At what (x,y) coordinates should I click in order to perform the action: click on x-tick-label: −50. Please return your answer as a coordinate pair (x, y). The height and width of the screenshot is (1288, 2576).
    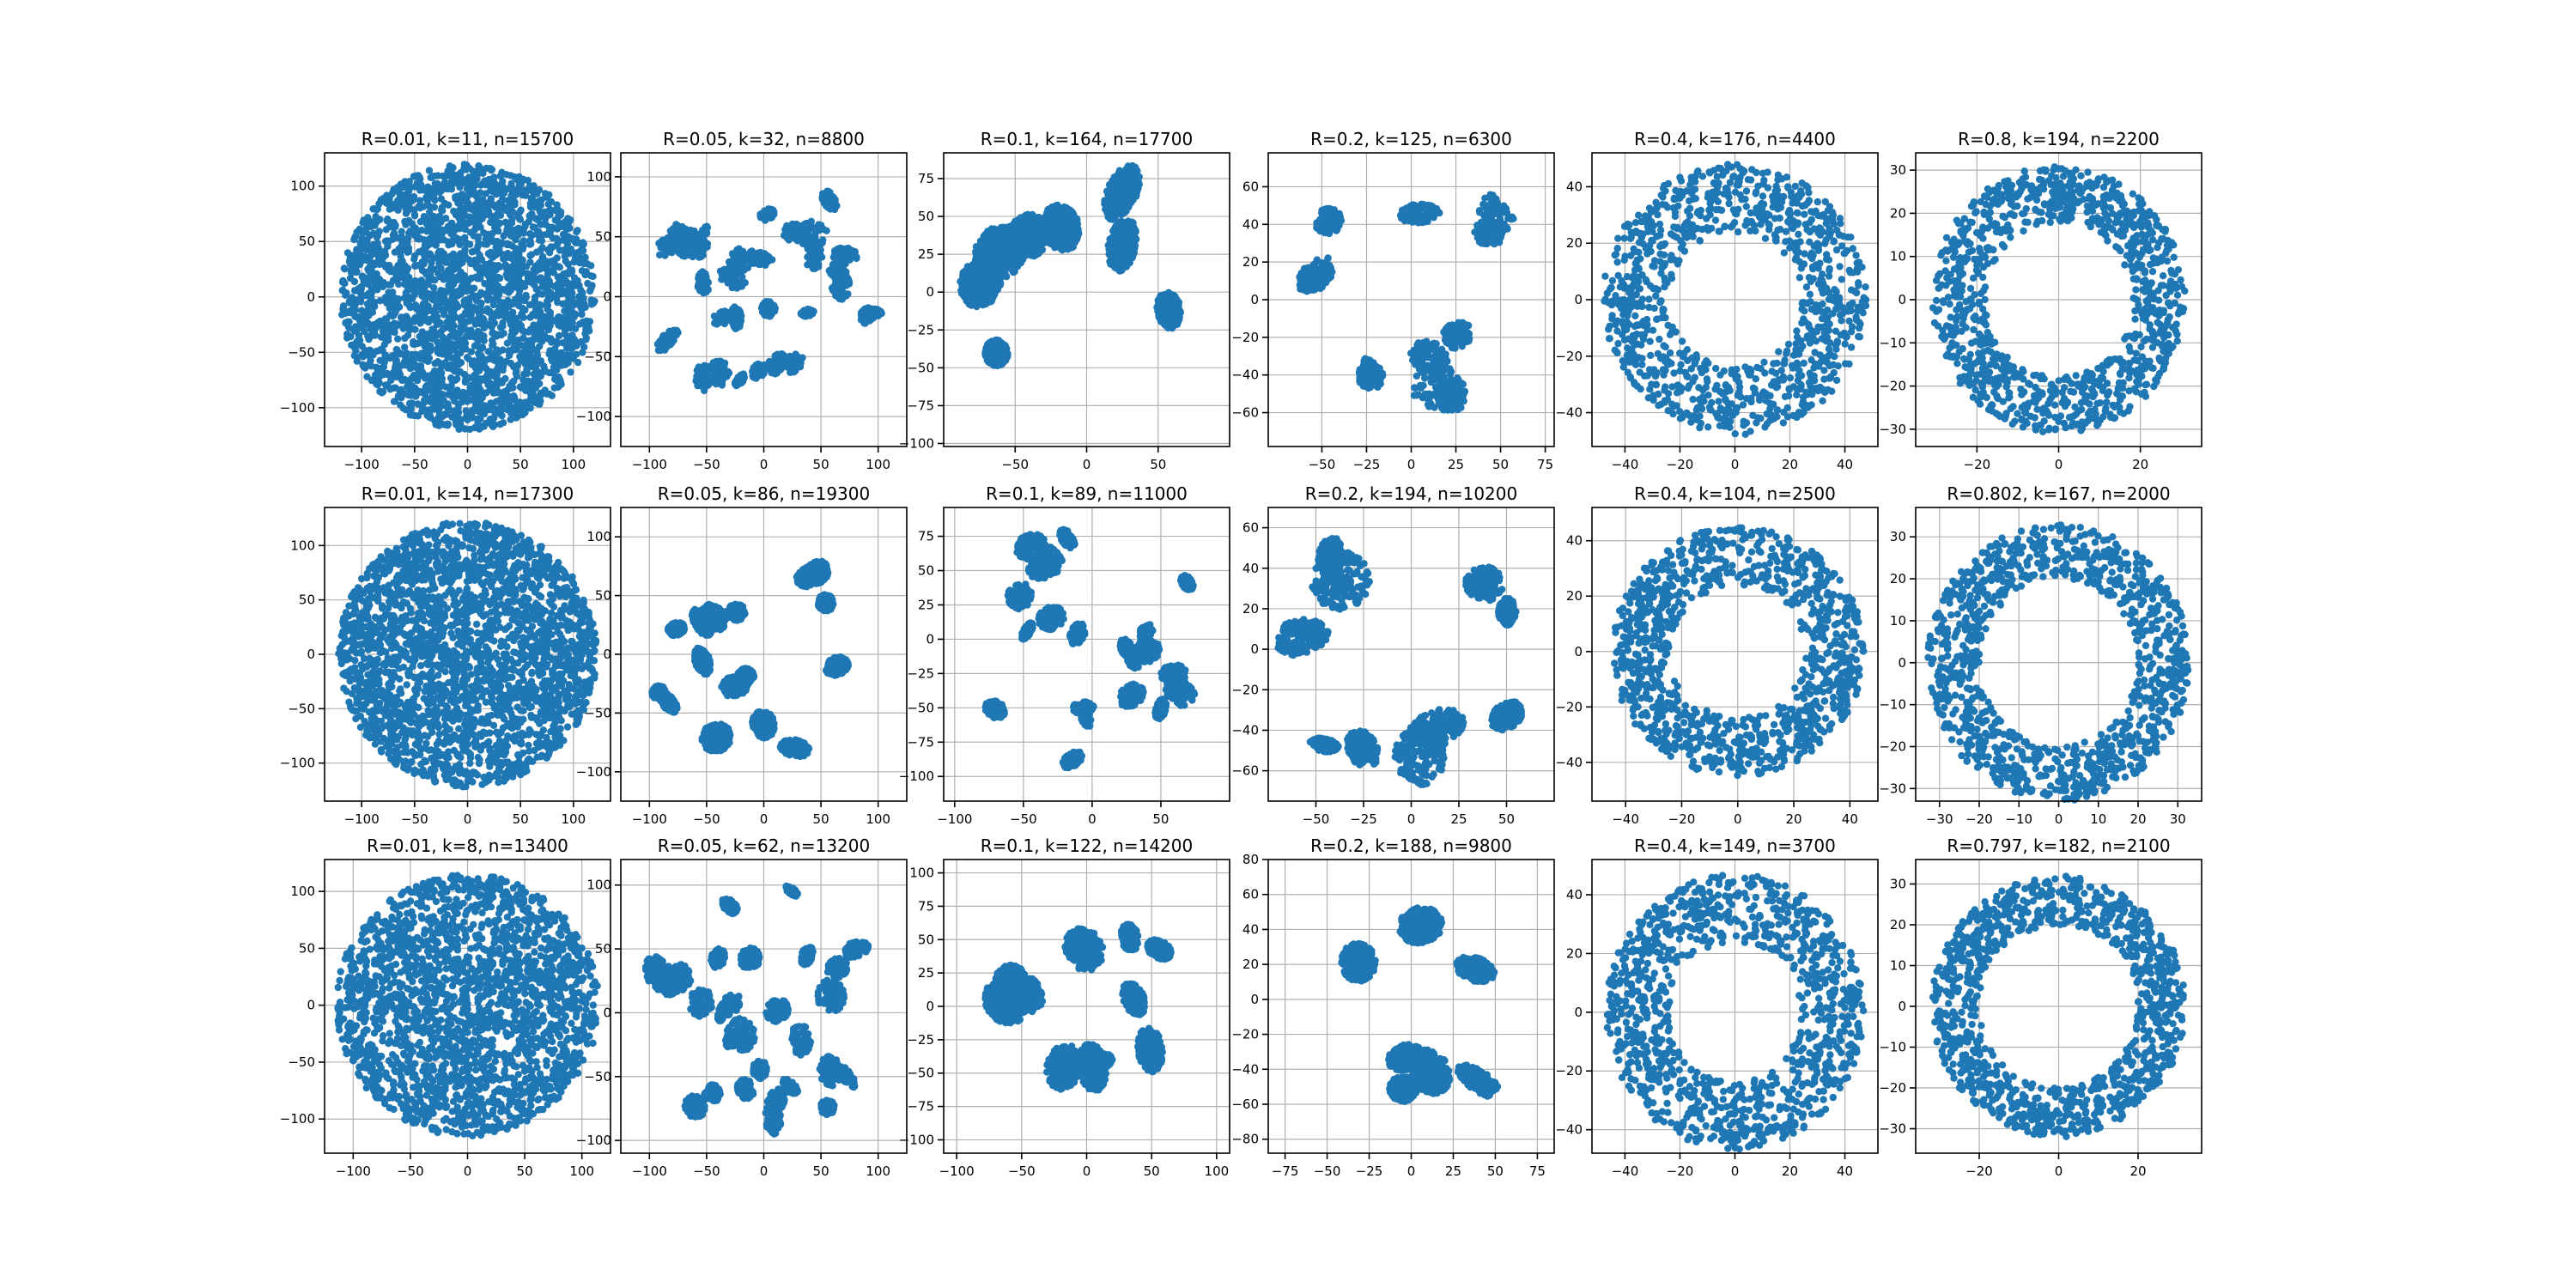
    Looking at the image, I should click on (706, 464).